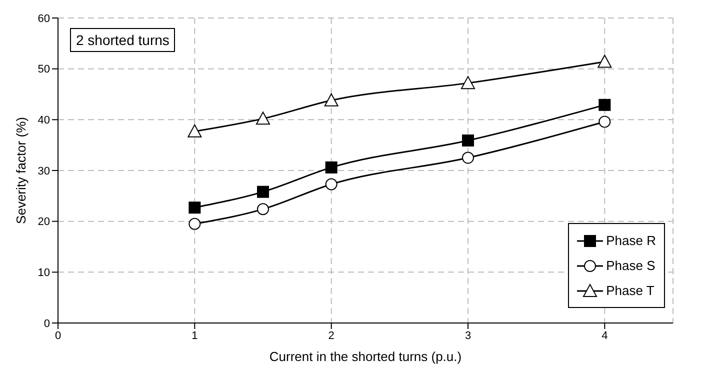  What do you see at coordinates (331, 336) in the screenshot?
I see `x-tick-label: 2` at bounding box center [331, 336].